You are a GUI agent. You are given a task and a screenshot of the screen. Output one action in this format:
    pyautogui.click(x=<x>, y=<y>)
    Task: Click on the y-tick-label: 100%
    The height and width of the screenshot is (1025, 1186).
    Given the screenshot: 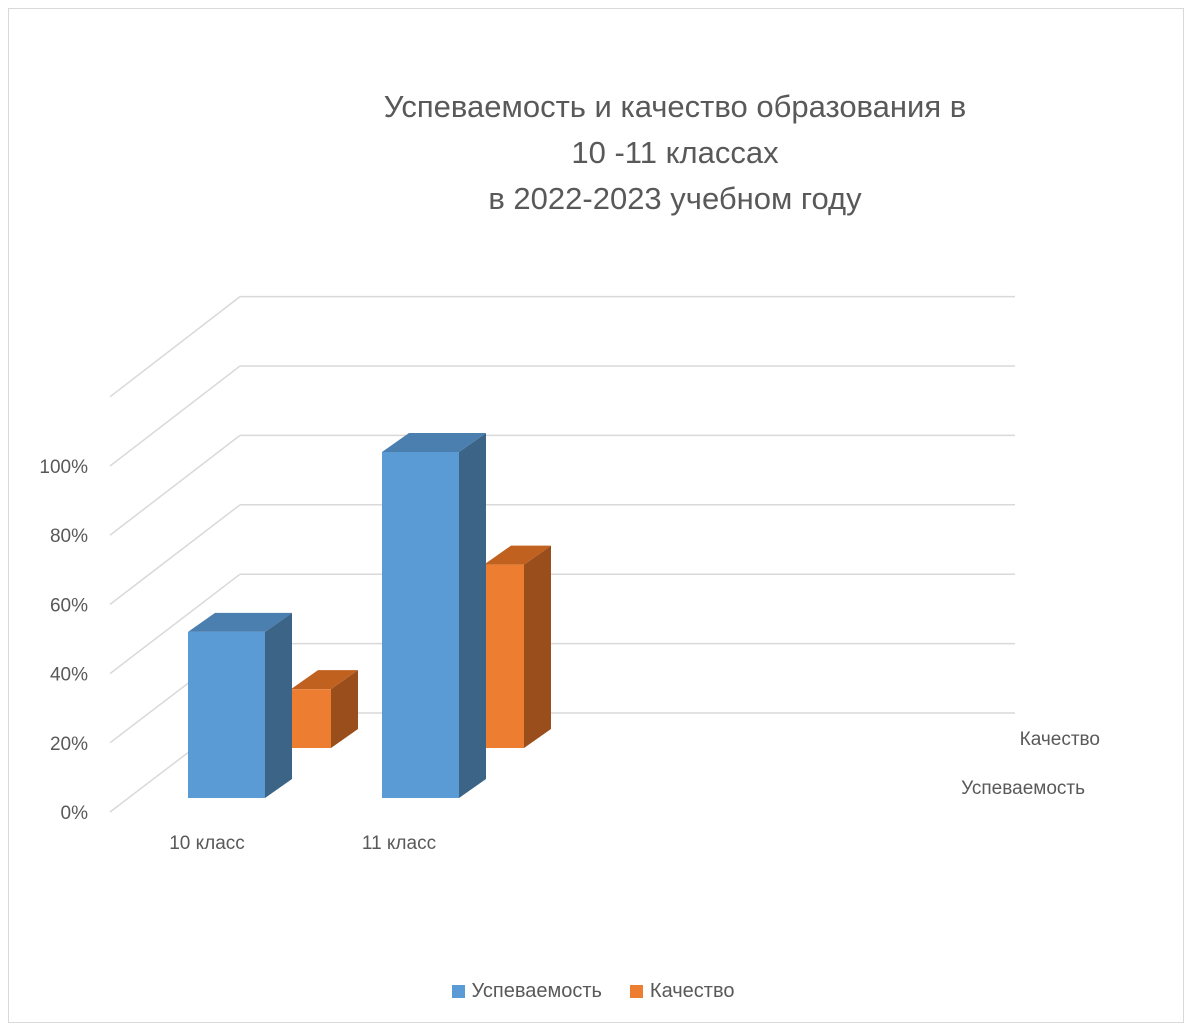 What is the action you would take?
    pyautogui.click(x=63, y=467)
    